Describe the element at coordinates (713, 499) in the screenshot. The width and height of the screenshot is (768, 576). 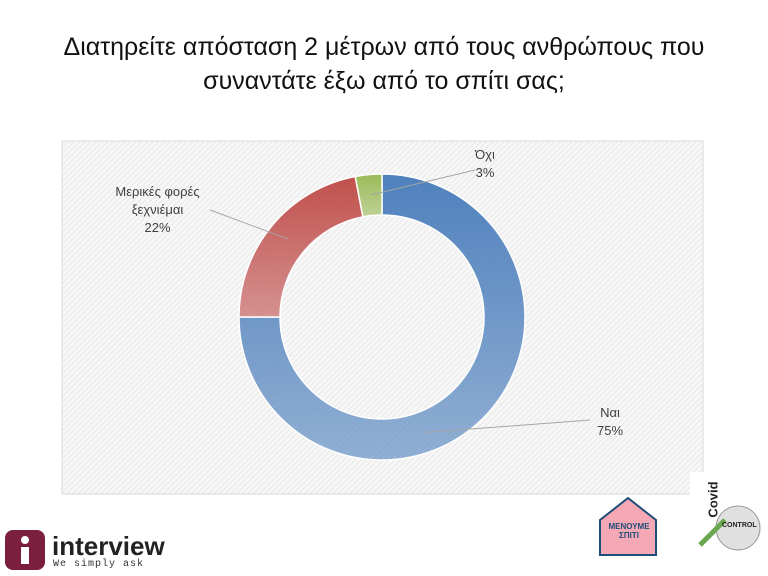
I see `logo-covid: Covid` at that location.